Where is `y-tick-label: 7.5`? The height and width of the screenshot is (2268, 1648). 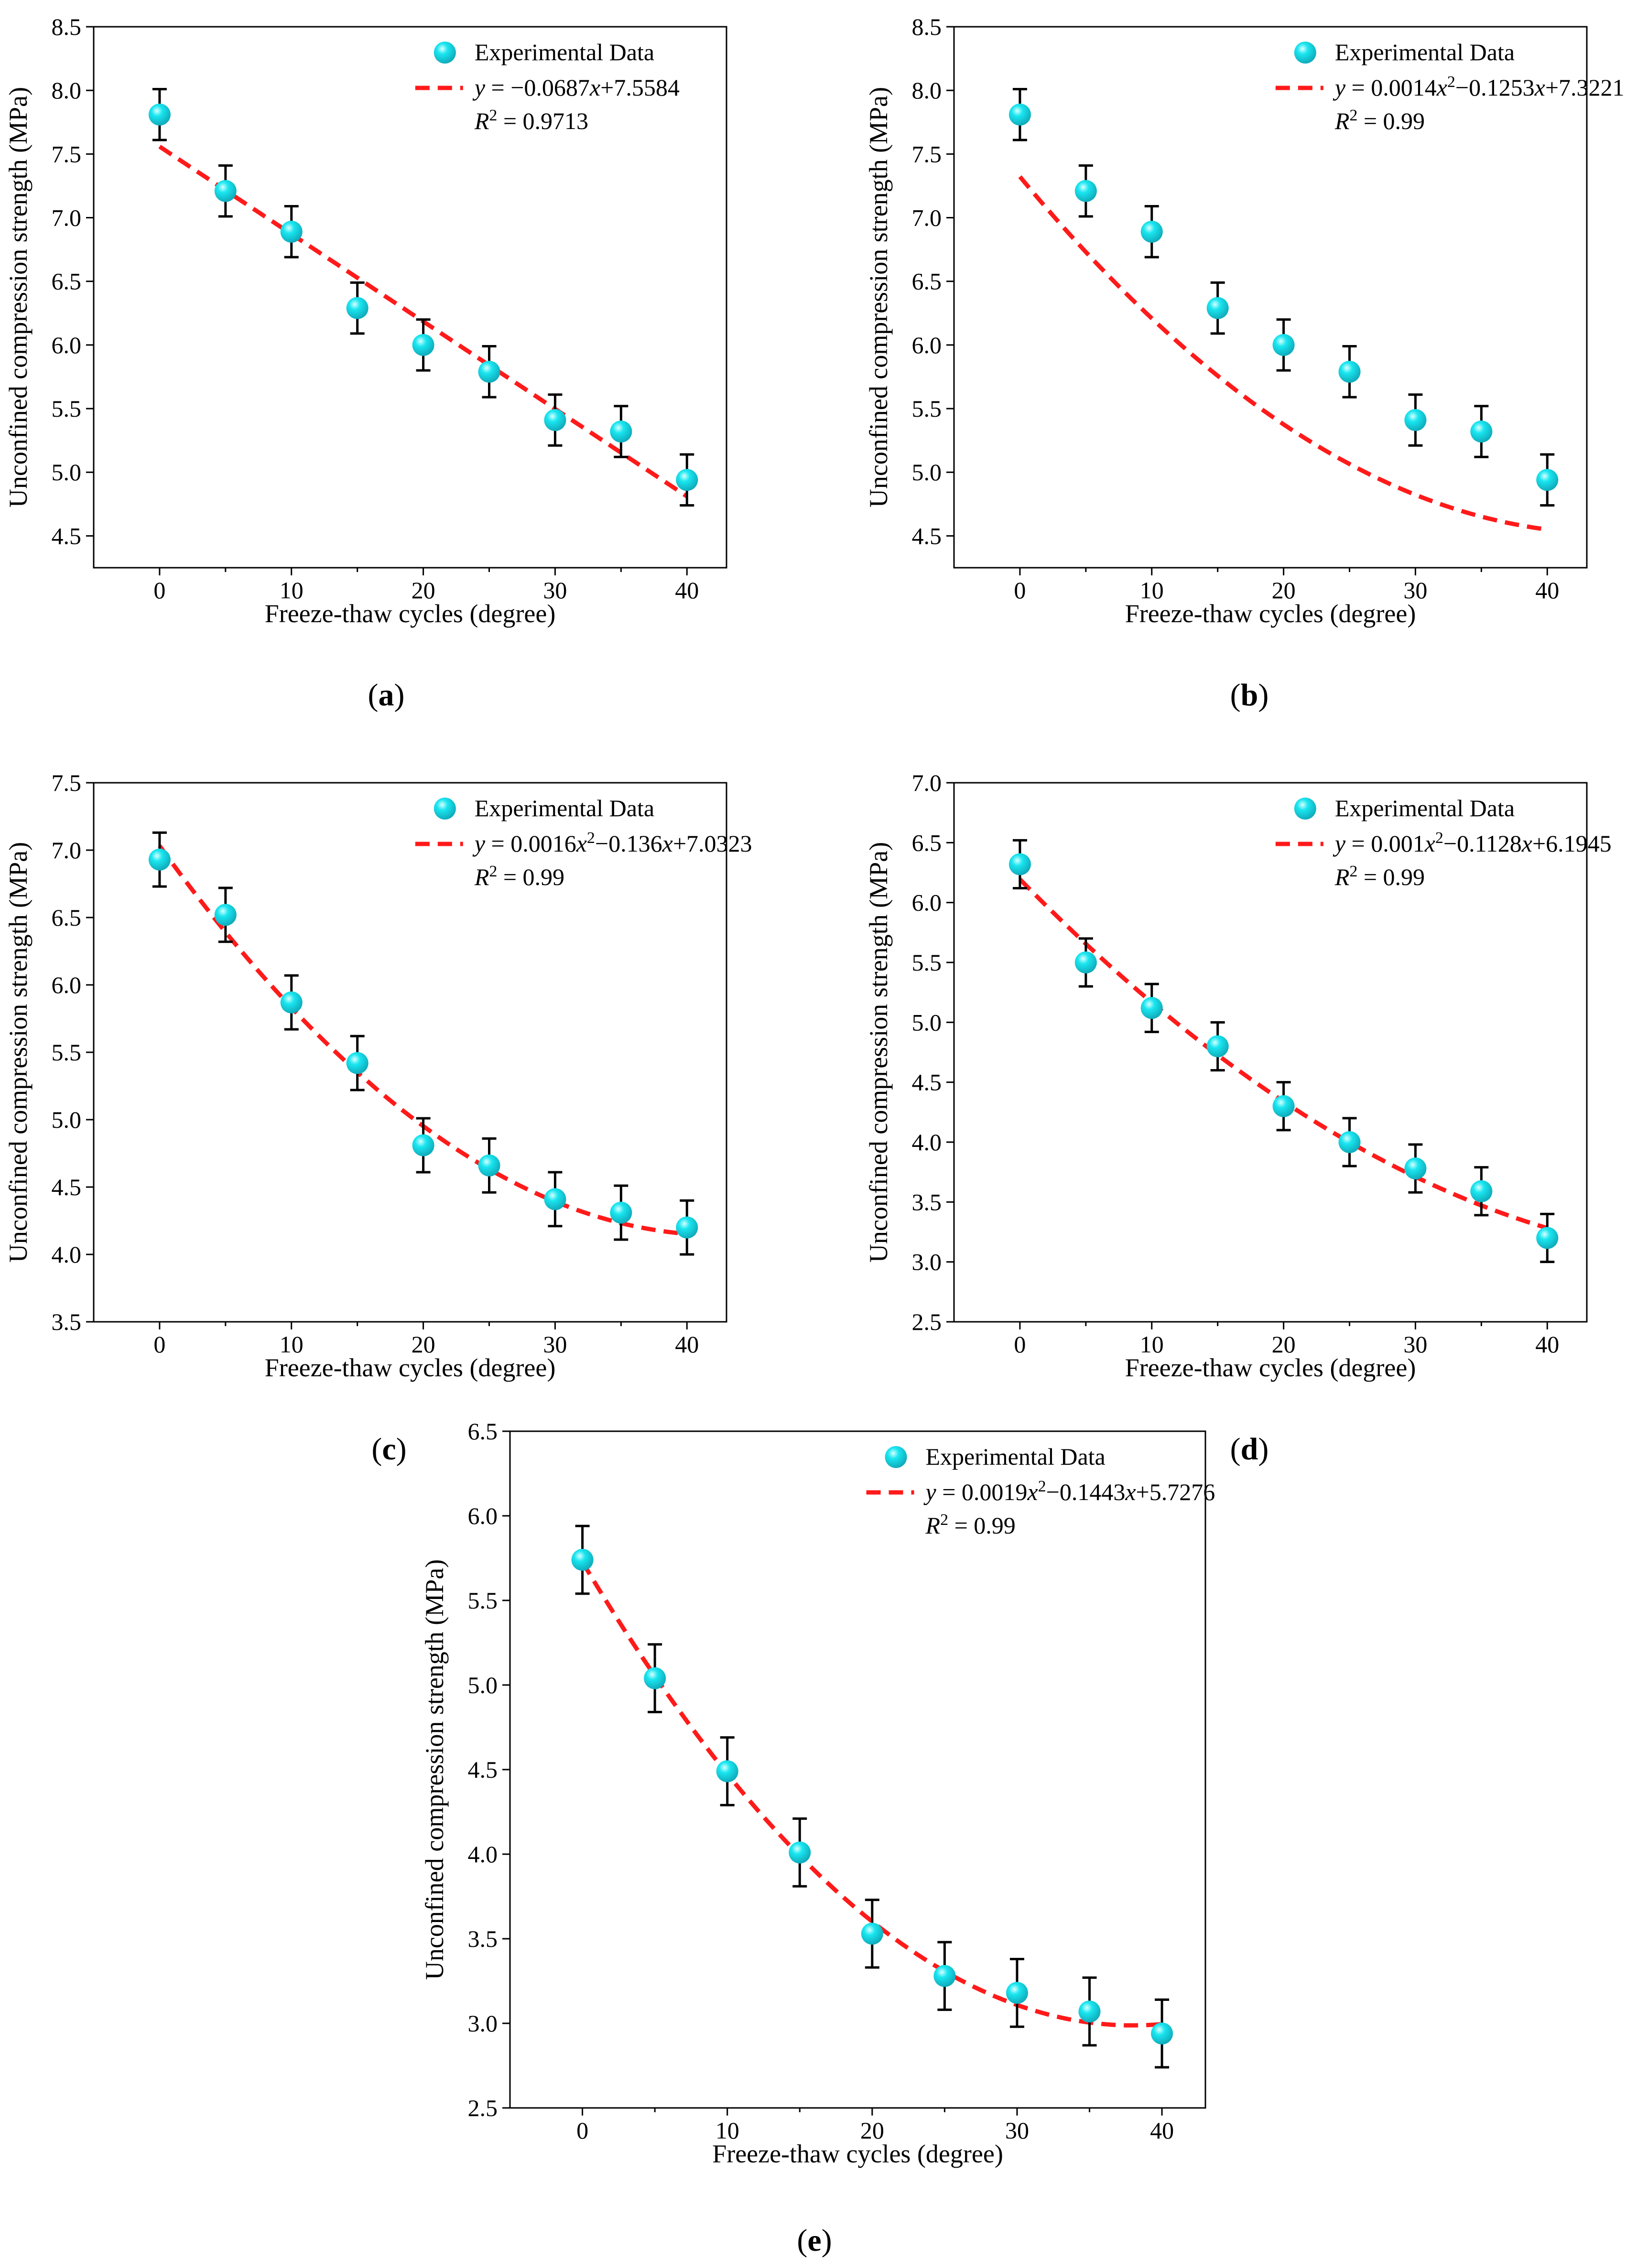 y-tick-label: 7.5 is located at coordinates (927, 153).